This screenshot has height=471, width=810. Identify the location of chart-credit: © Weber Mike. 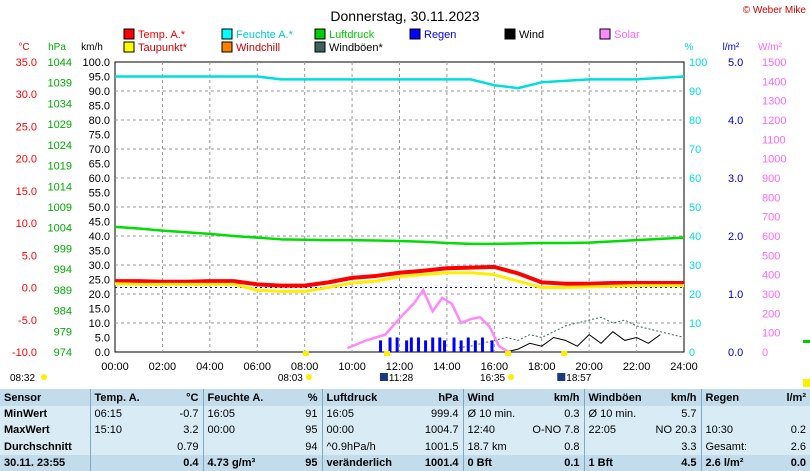
(775, 10).